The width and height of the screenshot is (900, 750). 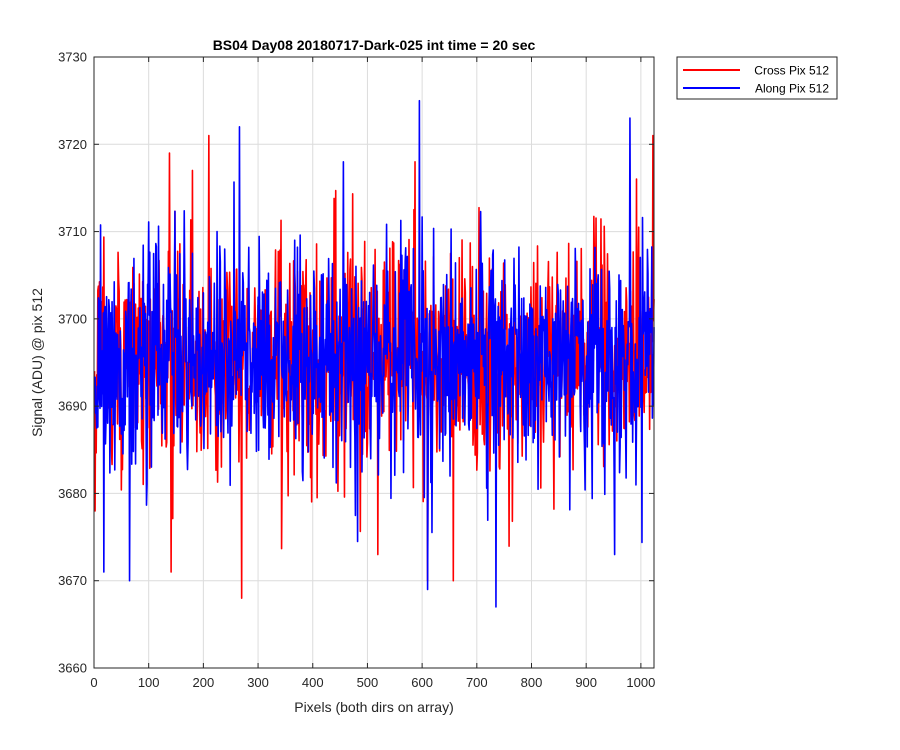 What do you see at coordinates (532, 682) in the screenshot?
I see `x-tick-label: 800` at bounding box center [532, 682].